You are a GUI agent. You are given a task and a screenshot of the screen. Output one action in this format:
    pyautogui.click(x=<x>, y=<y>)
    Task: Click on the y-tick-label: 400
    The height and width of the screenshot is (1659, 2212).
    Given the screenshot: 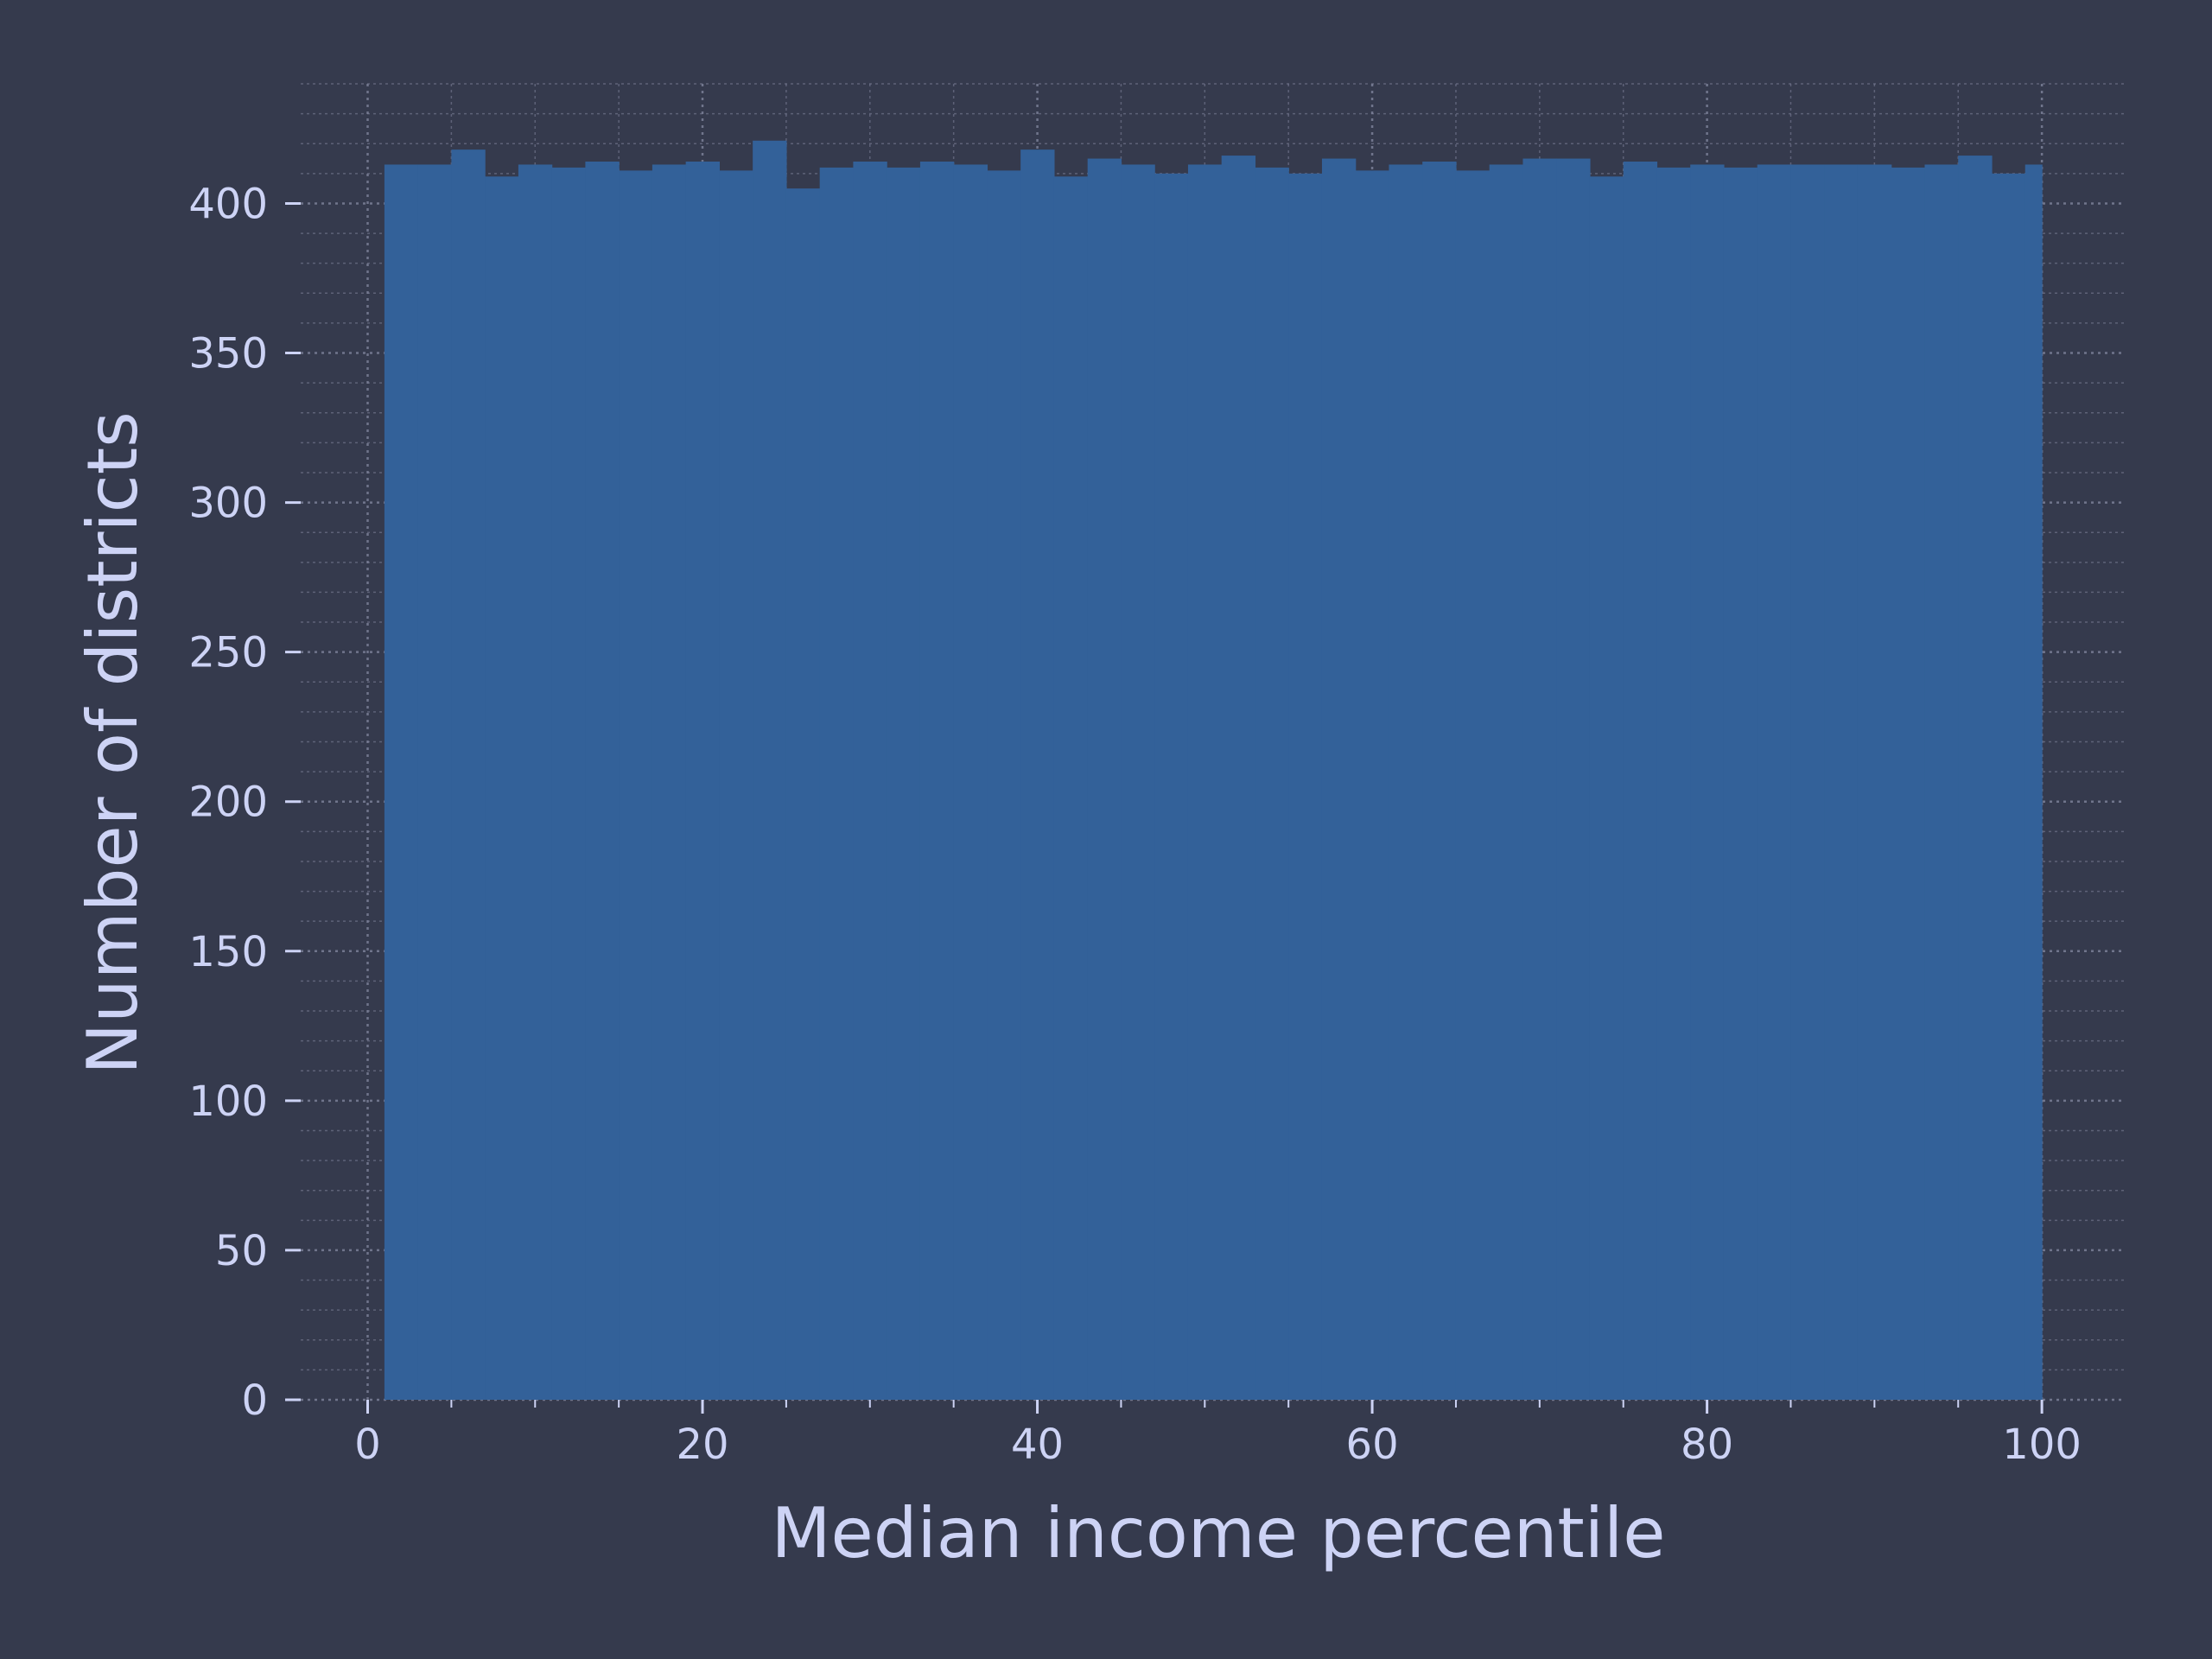 What is the action you would take?
    pyautogui.click(x=228, y=204)
    